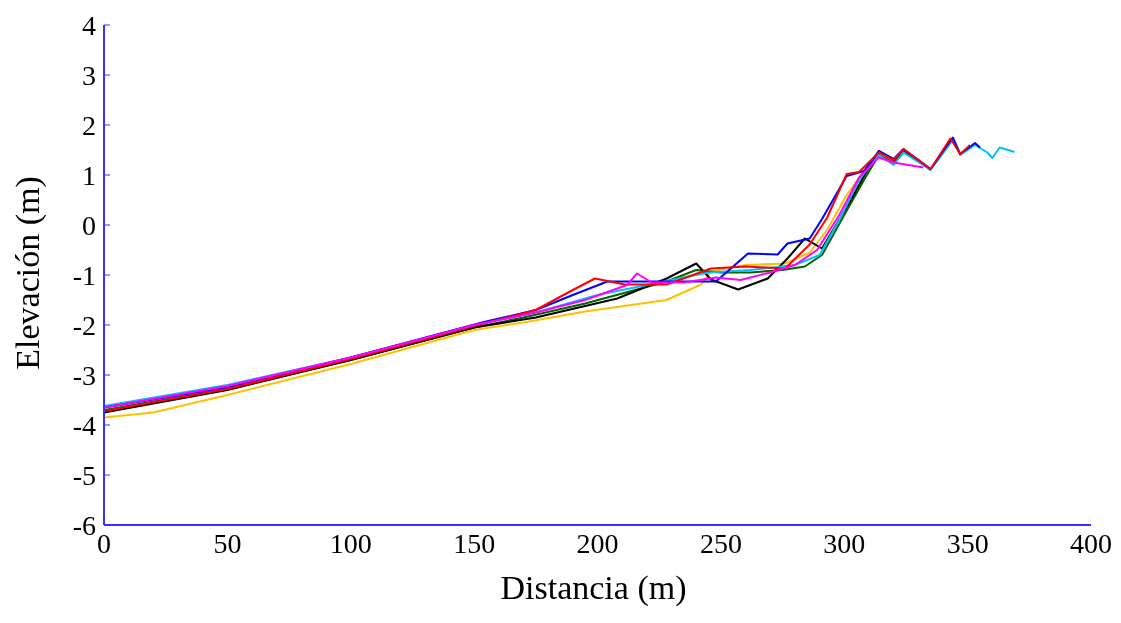 This screenshot has height=623, width=1121. I want to click on y-tick-label: -5, so click(84, 475).